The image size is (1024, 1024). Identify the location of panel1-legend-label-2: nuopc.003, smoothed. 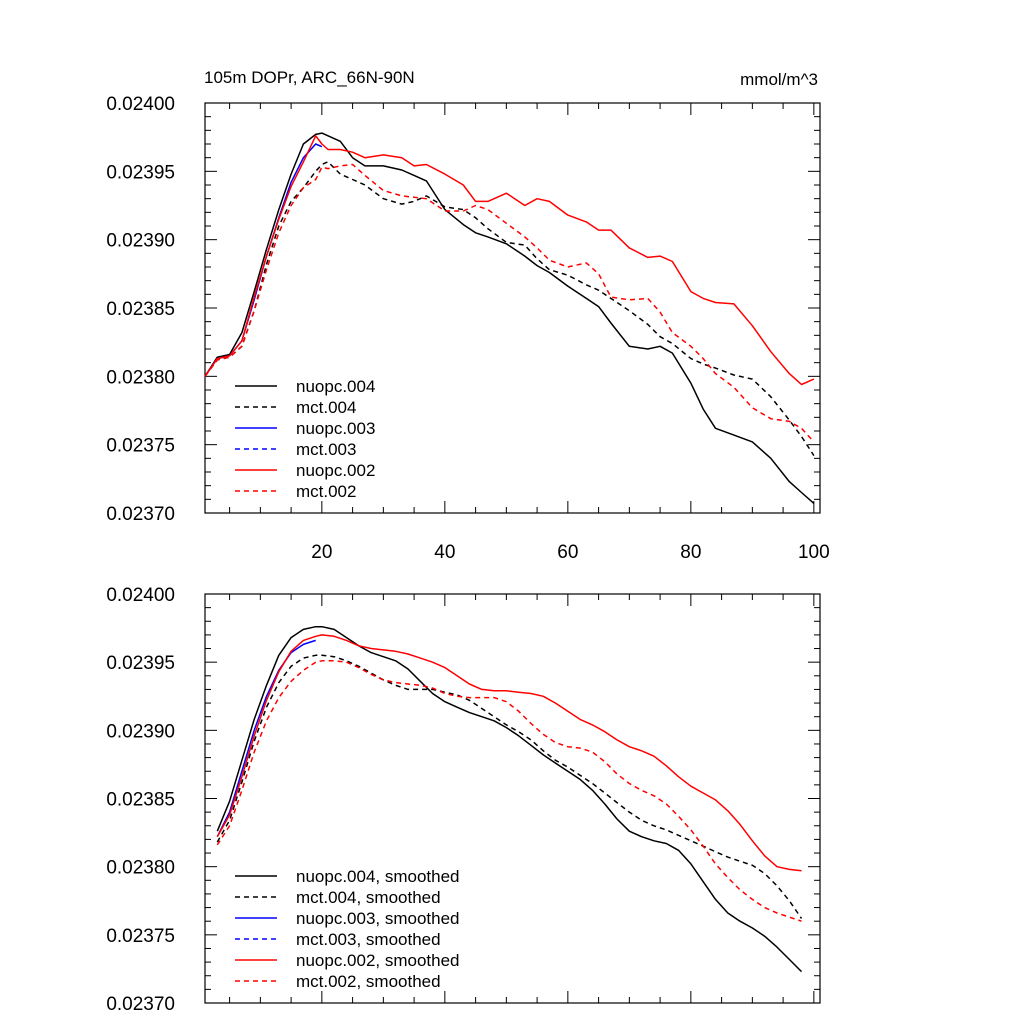
(378, 918).